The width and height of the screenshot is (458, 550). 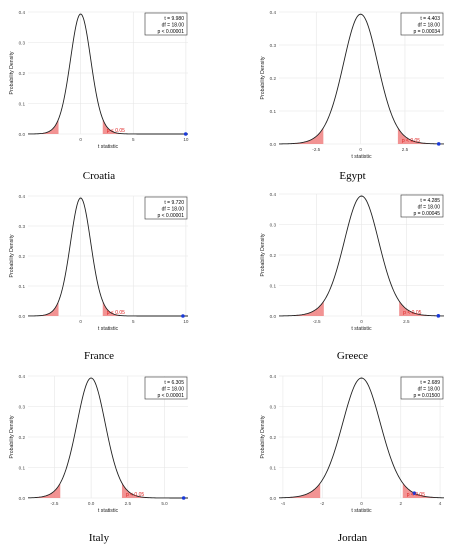 What do you see at coordinates (322, 503) in the screenshot?
I see `x-tick-label: -2` at bounding box center [322, 503].